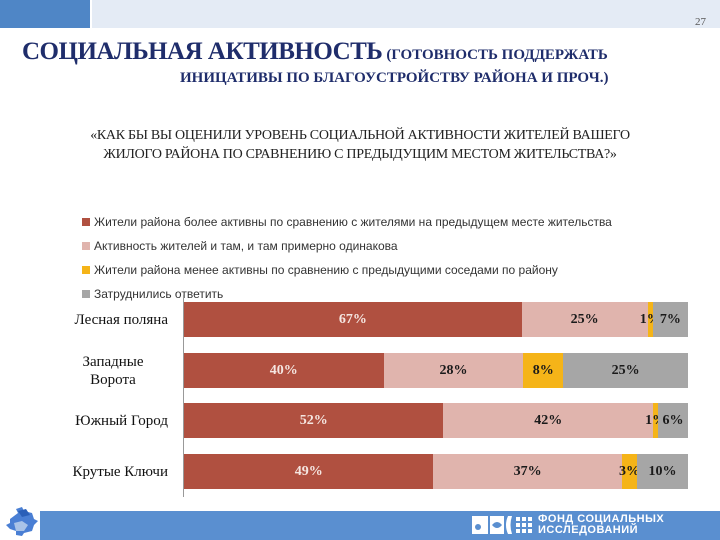 Image resolution: width=720 pixels, height=540 pixels. Describe the element at coordinates (284, 370) in the screenshot. I see `bar-segment: 40%` at that location.